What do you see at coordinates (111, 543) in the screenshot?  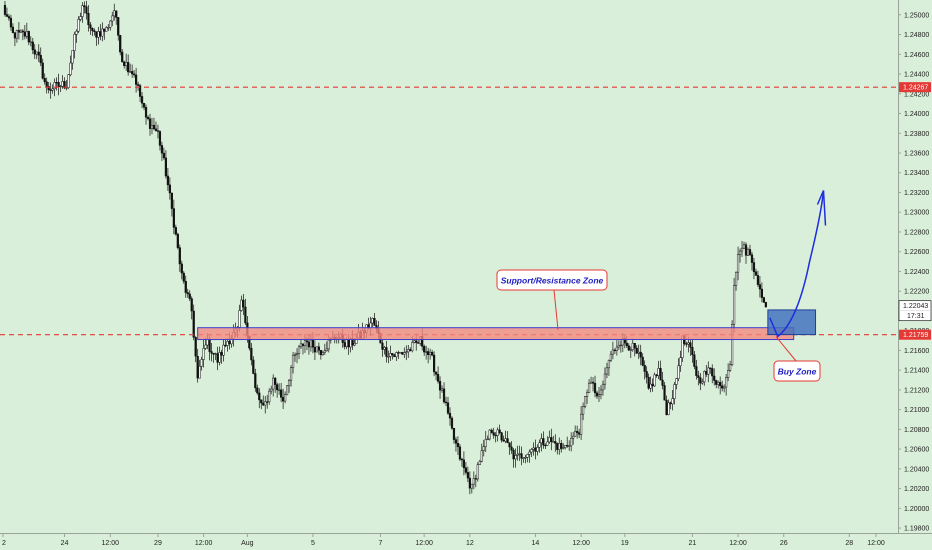 I see `x-tick-label: 12:00` at bounding box center [111, 543].